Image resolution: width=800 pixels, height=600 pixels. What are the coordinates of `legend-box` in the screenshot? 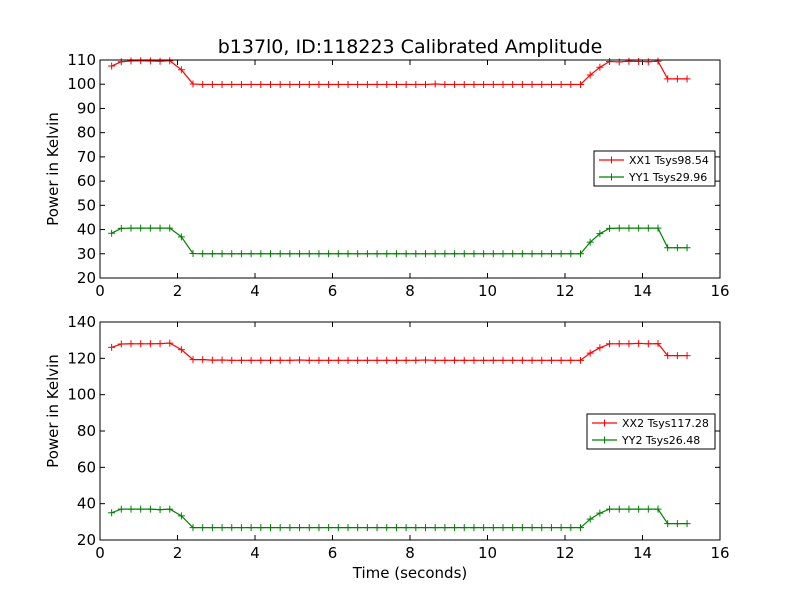 It's located at (651, 431).